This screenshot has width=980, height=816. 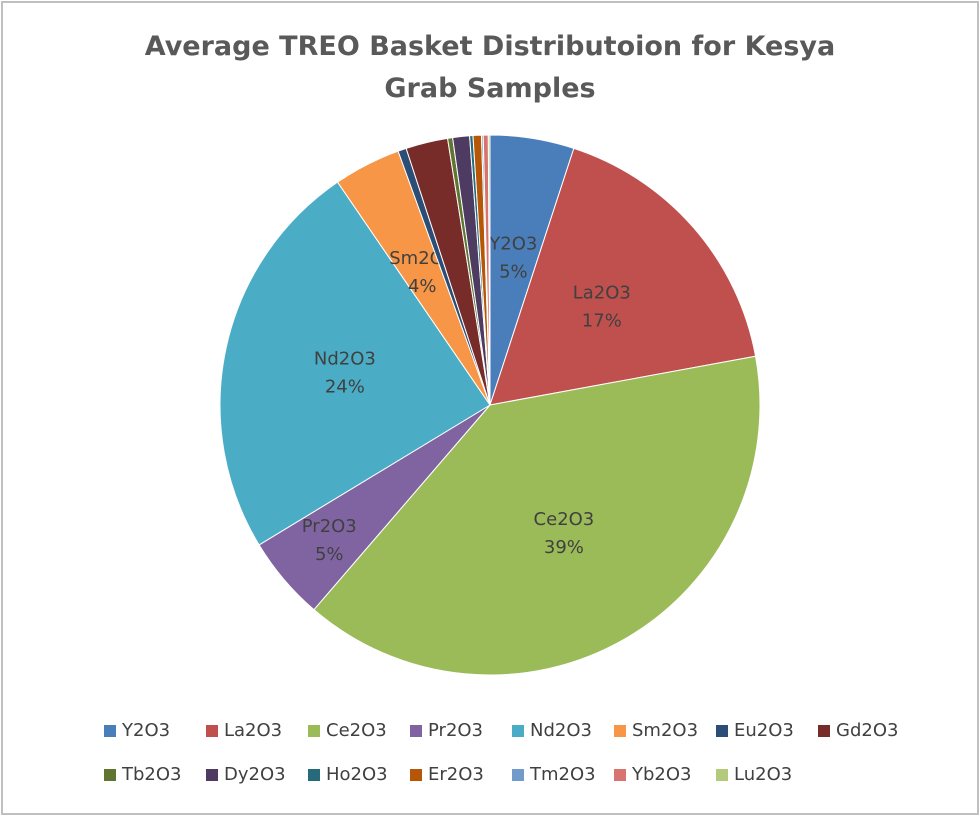 I want to click on slice-label: Nd2O3, so click(x=345, y=359).